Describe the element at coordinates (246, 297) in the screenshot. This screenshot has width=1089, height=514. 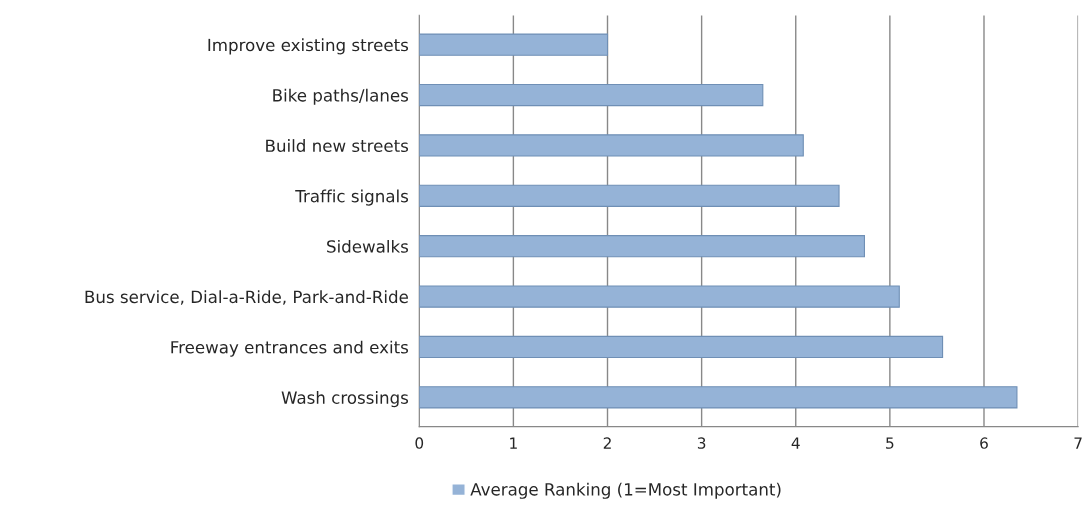
I see `y-tick-label: Bus service, Dial-a-Ride, Park-and-Ride` at that location.